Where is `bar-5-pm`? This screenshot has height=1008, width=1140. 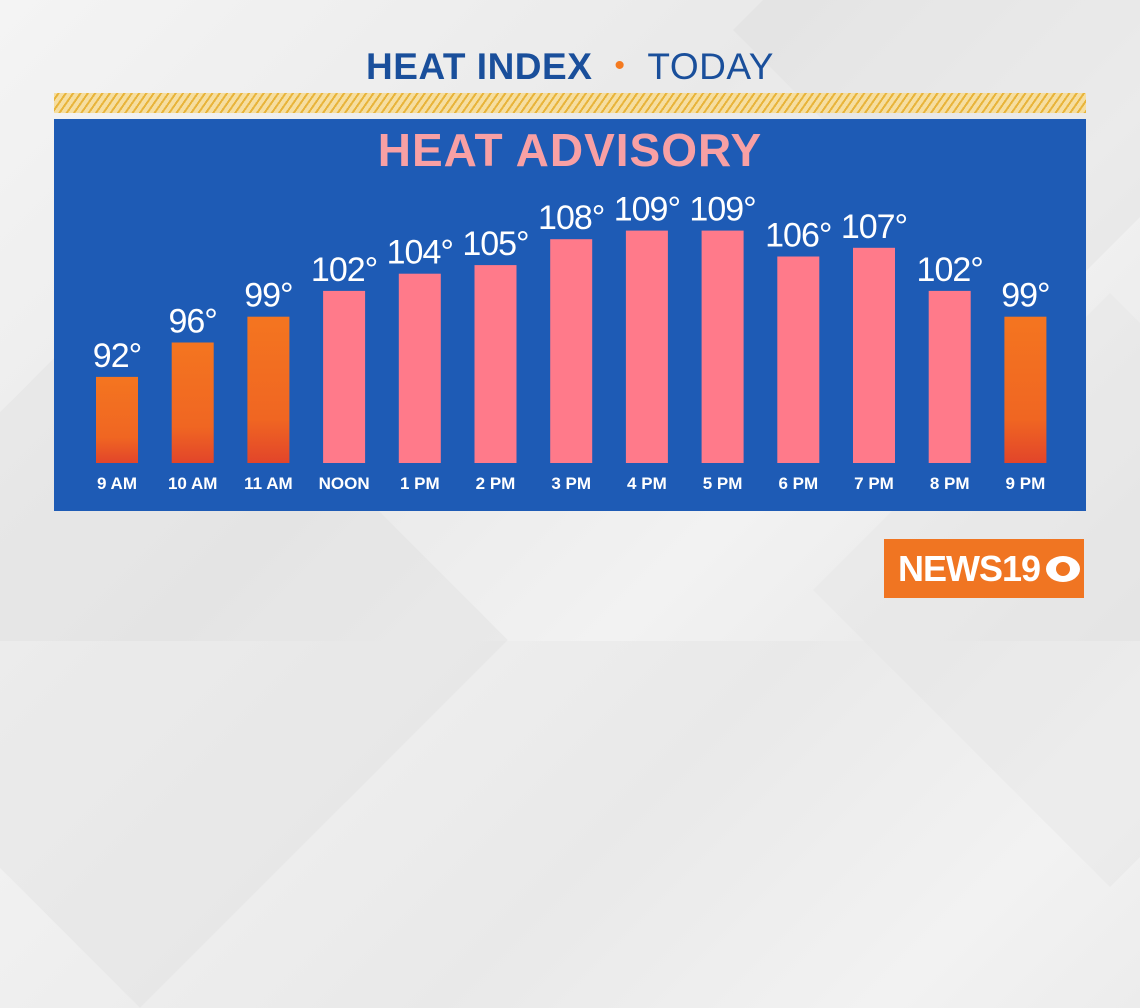 bar-5-pm is located at coordinates (722, 346).